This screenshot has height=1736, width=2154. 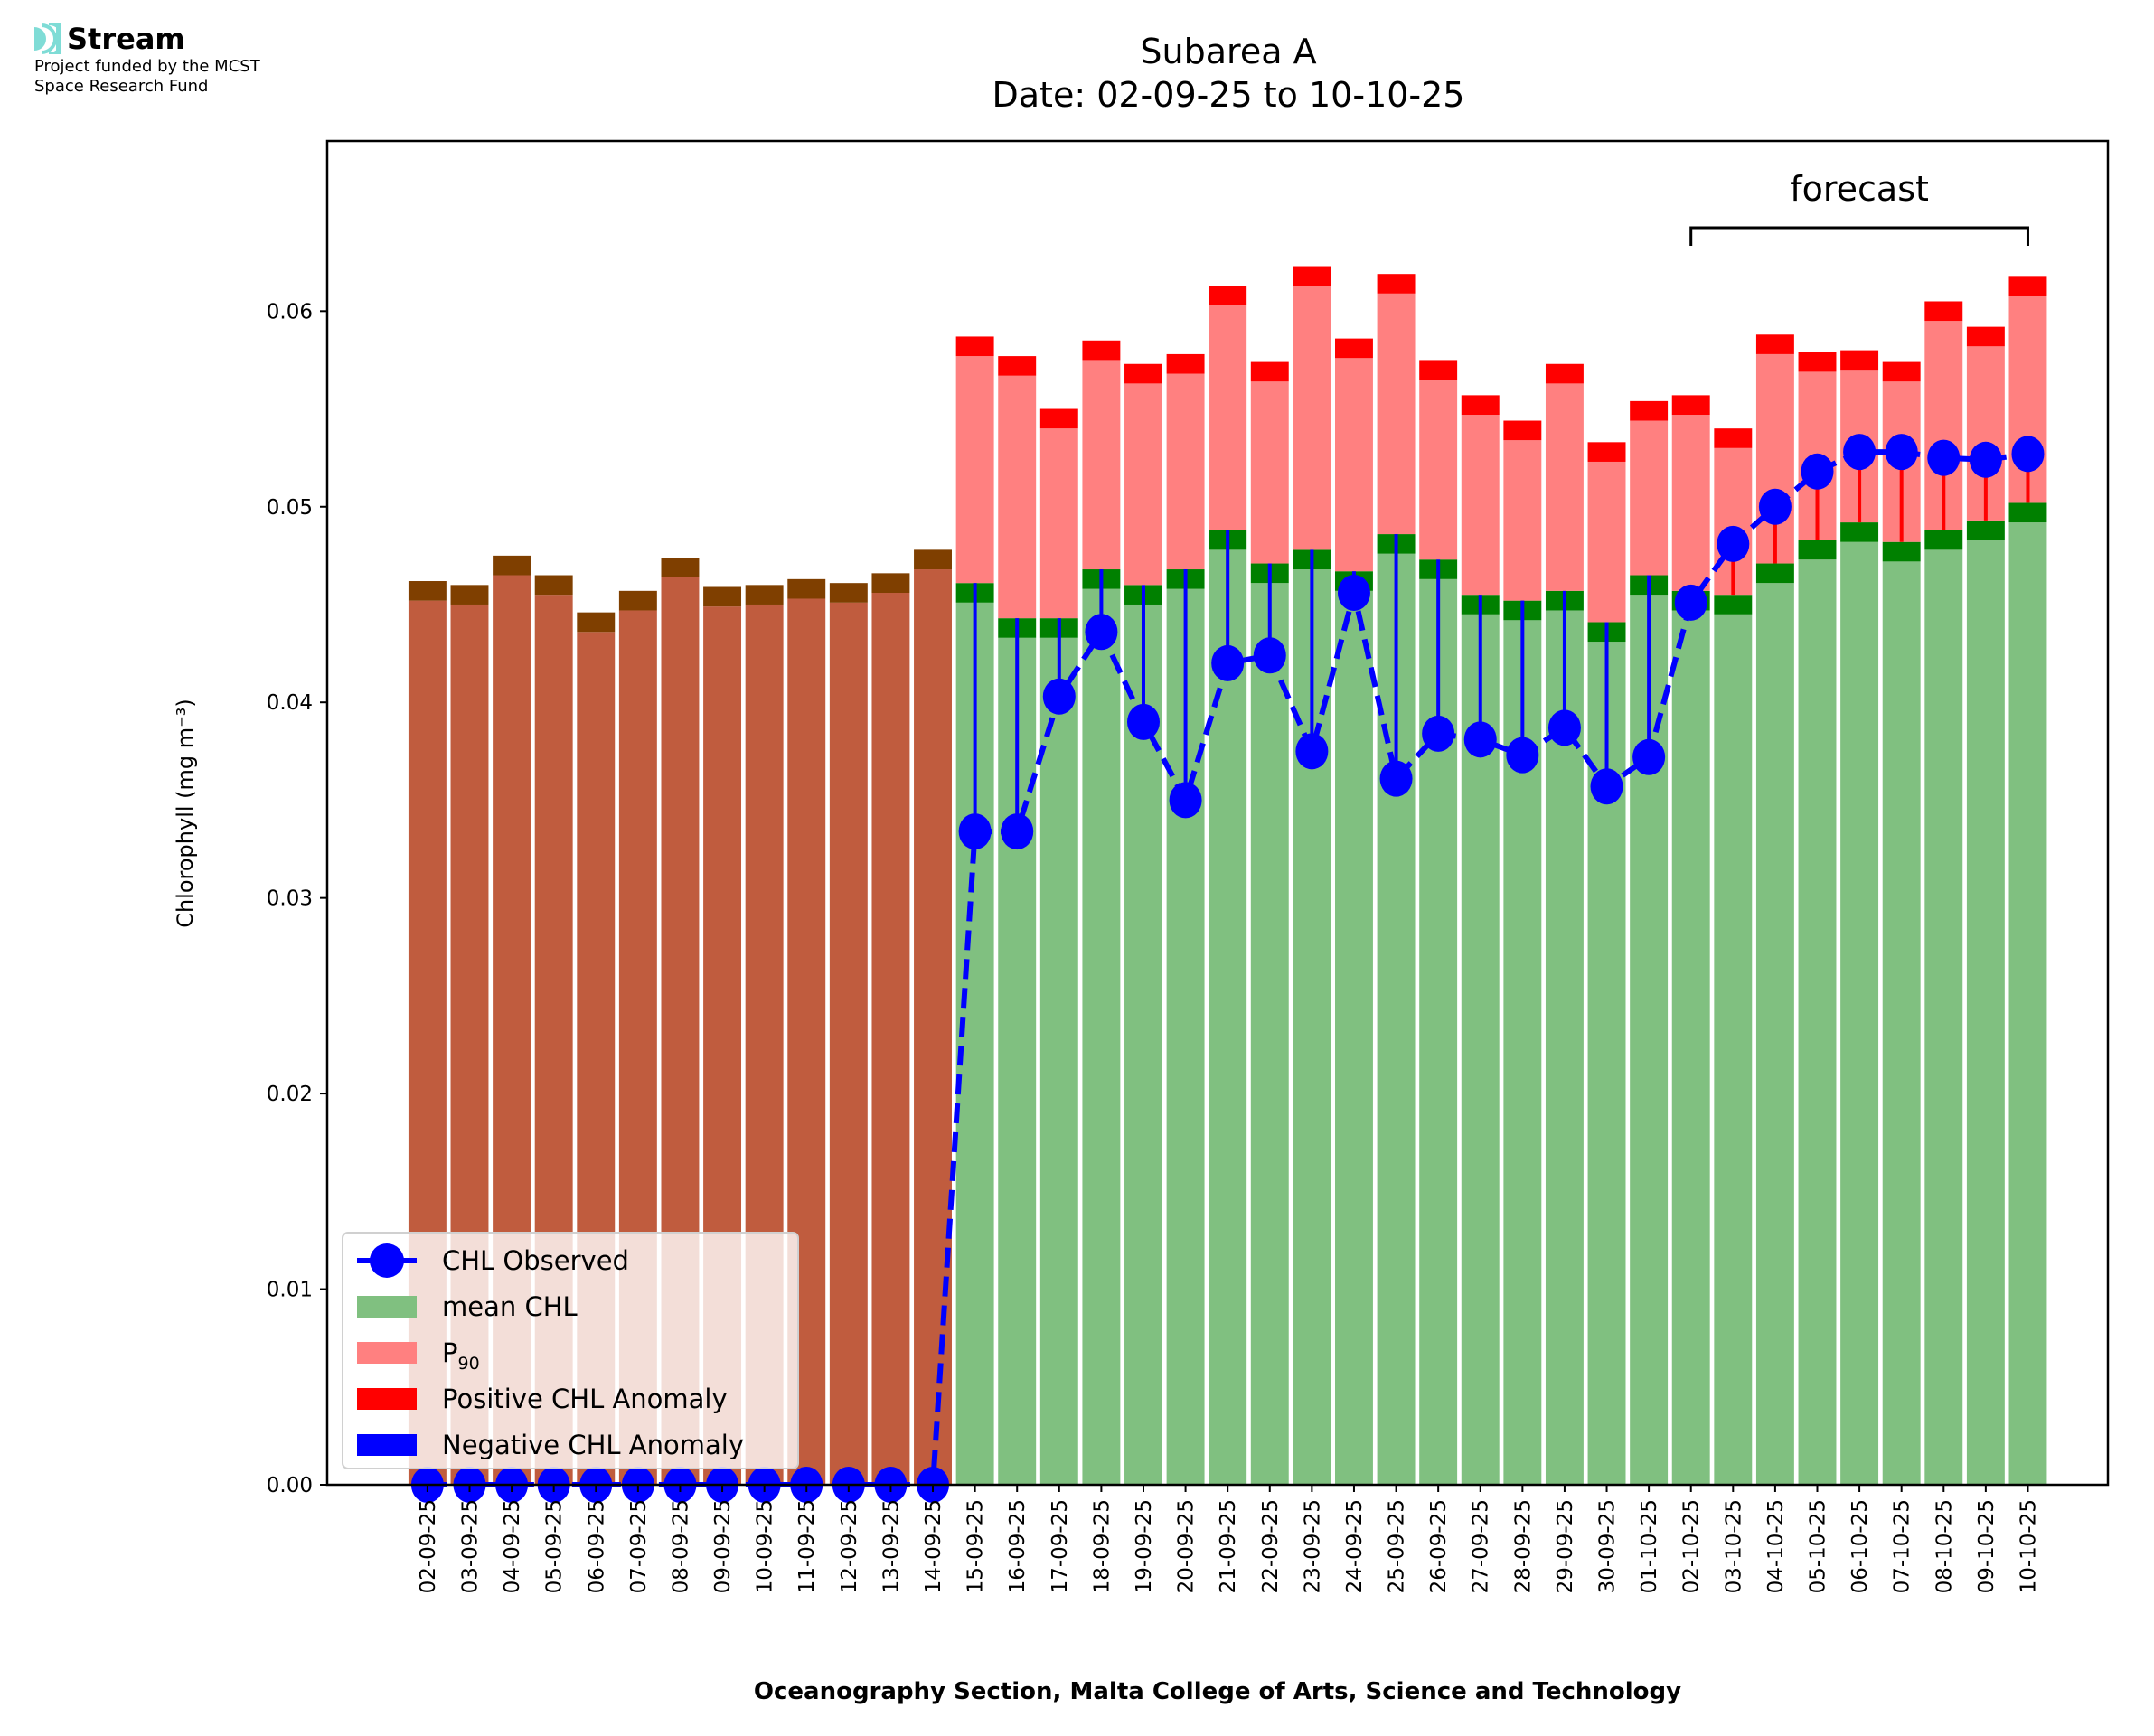 I want to click on x-tick-label: 10-10-25, so click(x=2028, y=1546).